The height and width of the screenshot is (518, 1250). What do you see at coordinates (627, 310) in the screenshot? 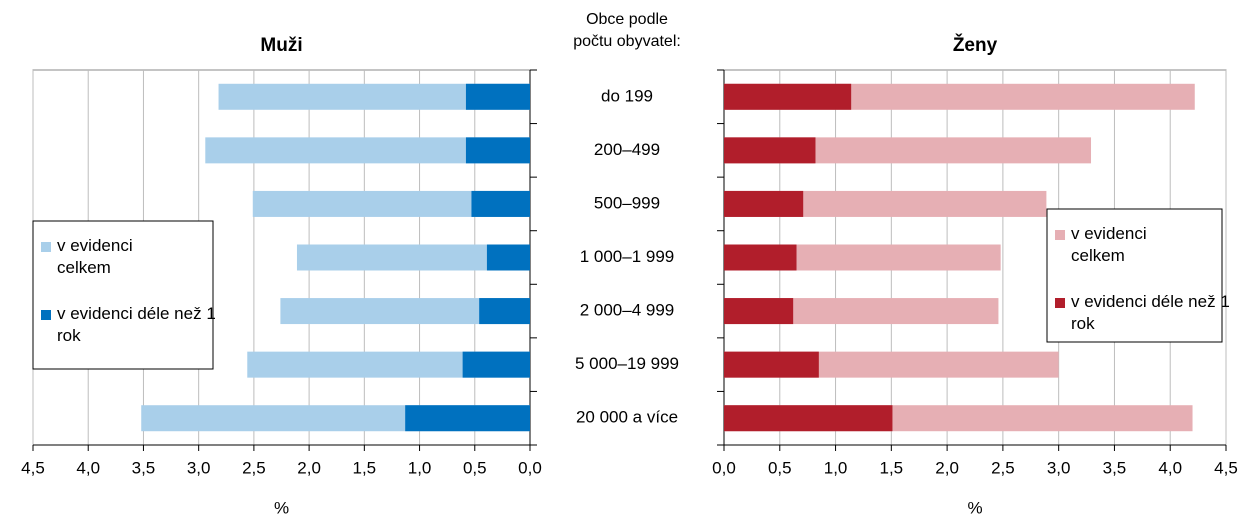
I see `category-label: 2 000–4 999` at bounding box center [627, 310].